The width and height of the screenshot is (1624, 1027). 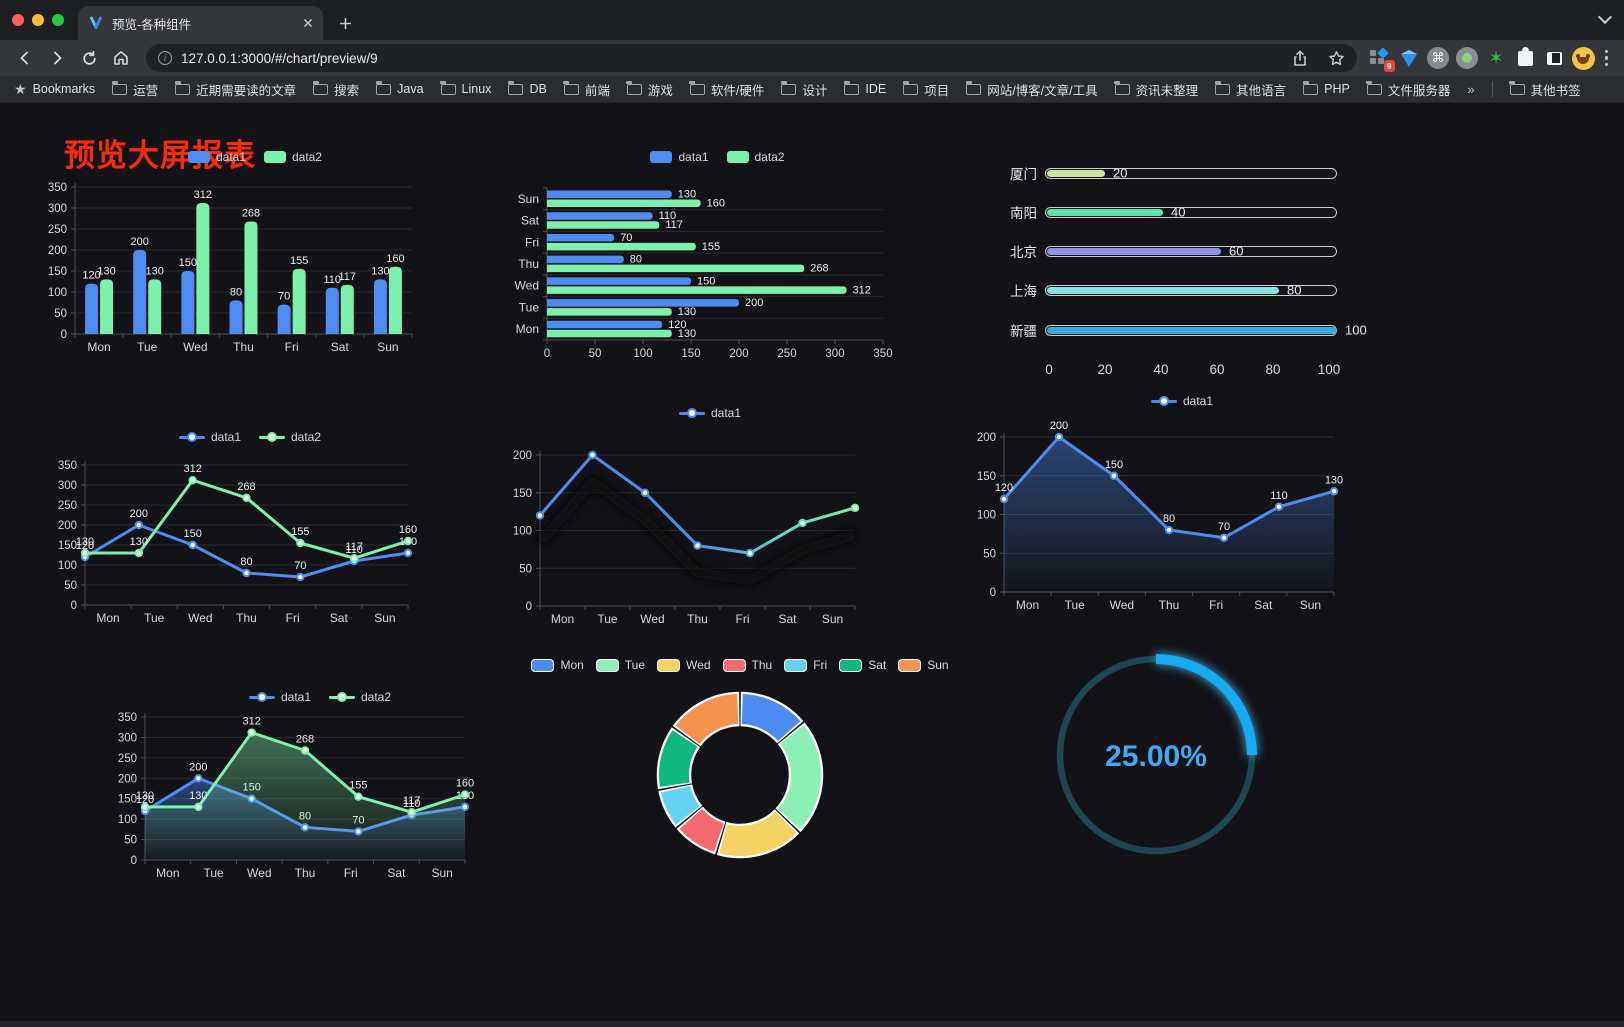 What do you see at coordinates (25, 58) in the screenshot?
I see `back-icon` at bounding box center [25, 58].